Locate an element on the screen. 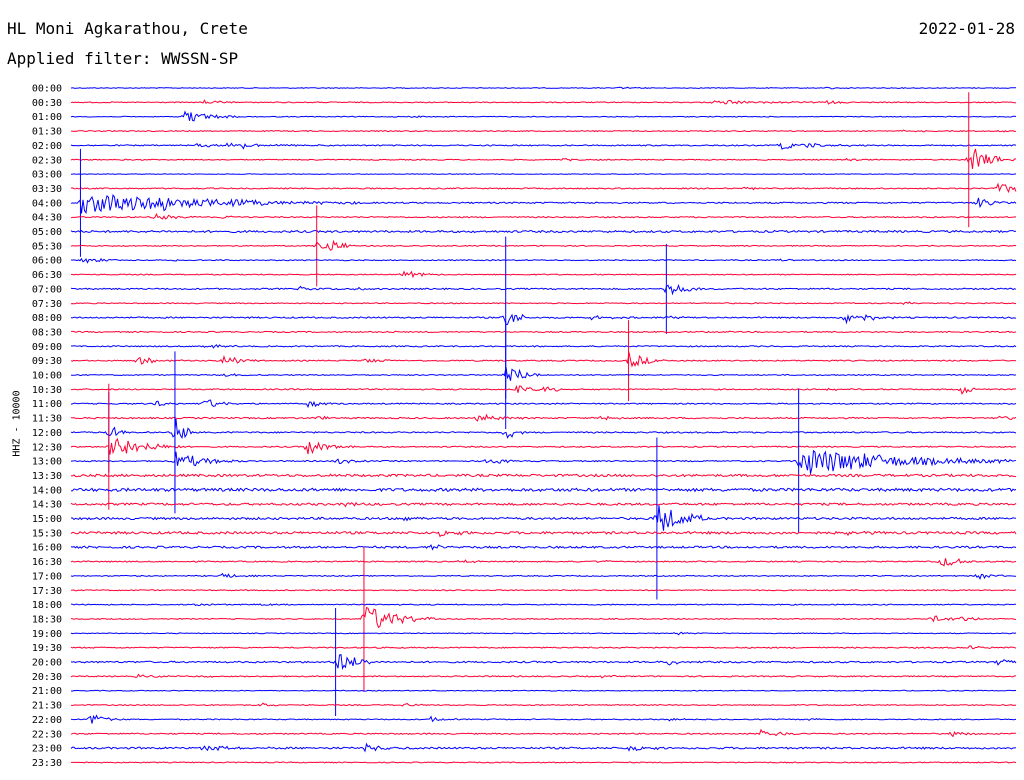  time-tick-label: 18:00 is located at coordinates (47, 605).